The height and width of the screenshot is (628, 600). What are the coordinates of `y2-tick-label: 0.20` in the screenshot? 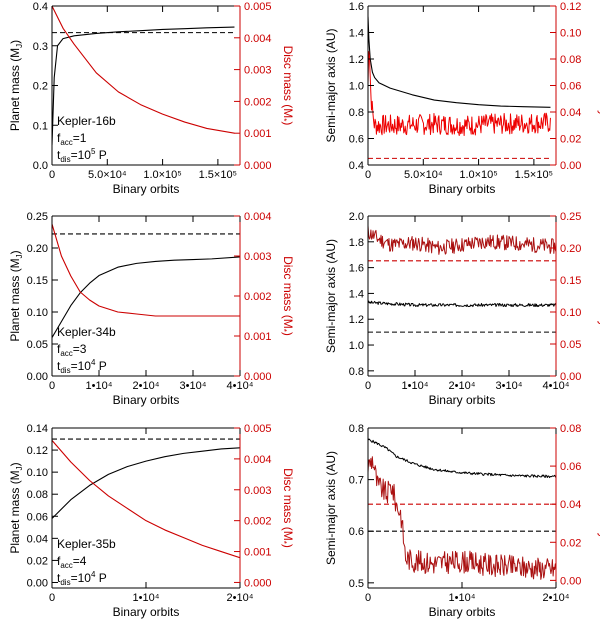 It's located at (570, 249).